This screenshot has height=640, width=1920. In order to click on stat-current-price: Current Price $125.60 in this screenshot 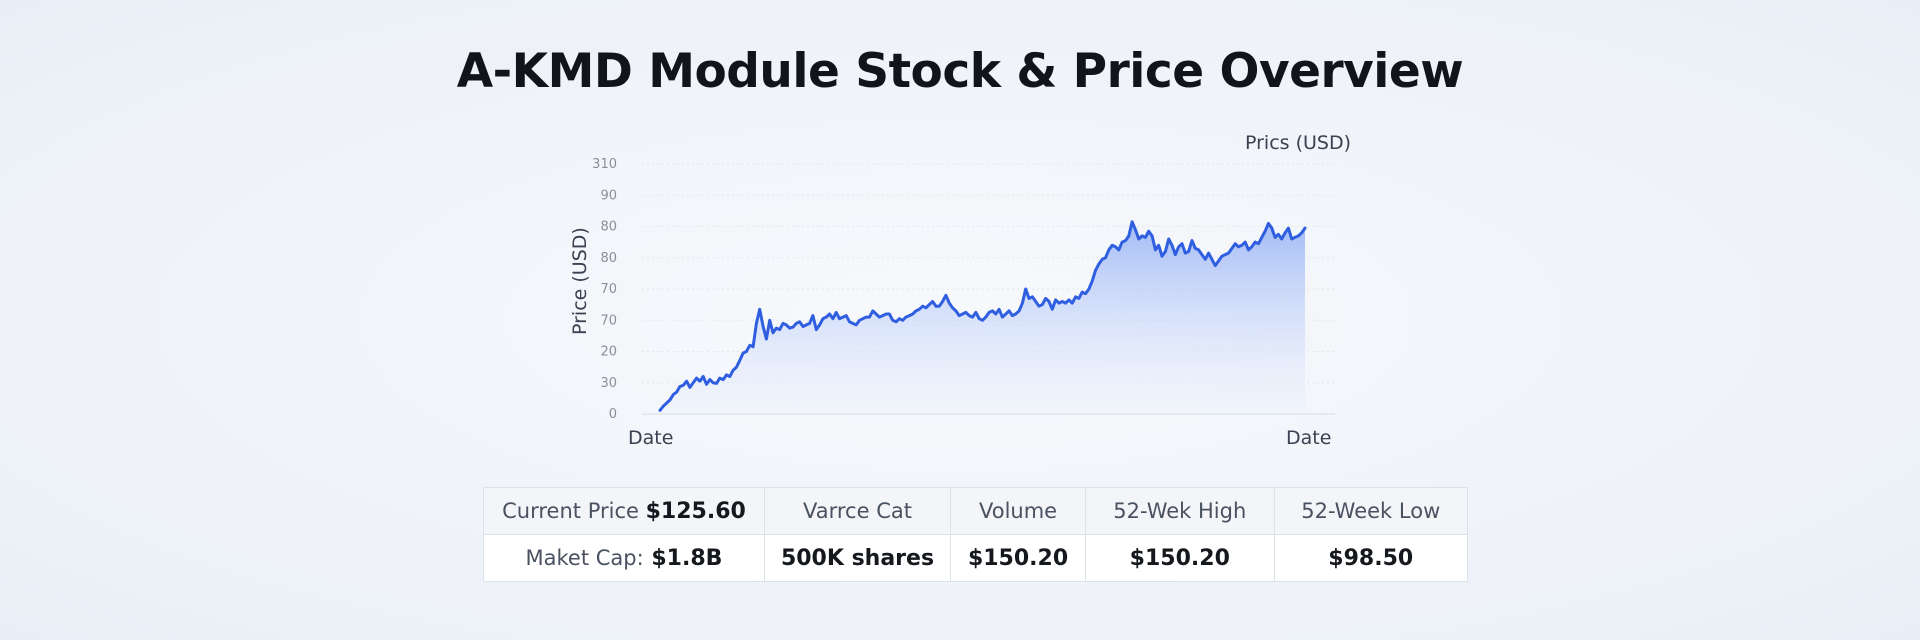, I will do `click(624, 511)`.